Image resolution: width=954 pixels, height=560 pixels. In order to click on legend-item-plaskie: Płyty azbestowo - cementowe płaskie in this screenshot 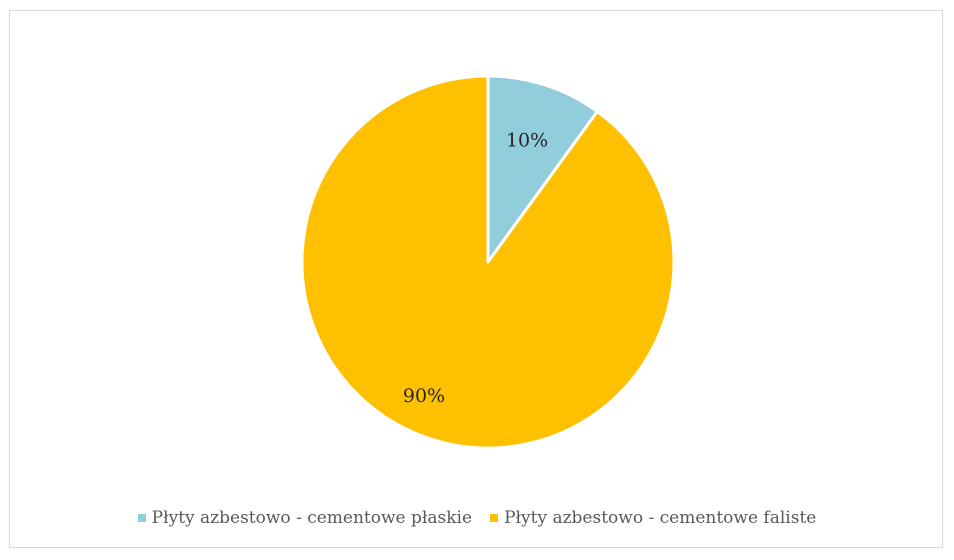, I will do `click(305, 518)`.